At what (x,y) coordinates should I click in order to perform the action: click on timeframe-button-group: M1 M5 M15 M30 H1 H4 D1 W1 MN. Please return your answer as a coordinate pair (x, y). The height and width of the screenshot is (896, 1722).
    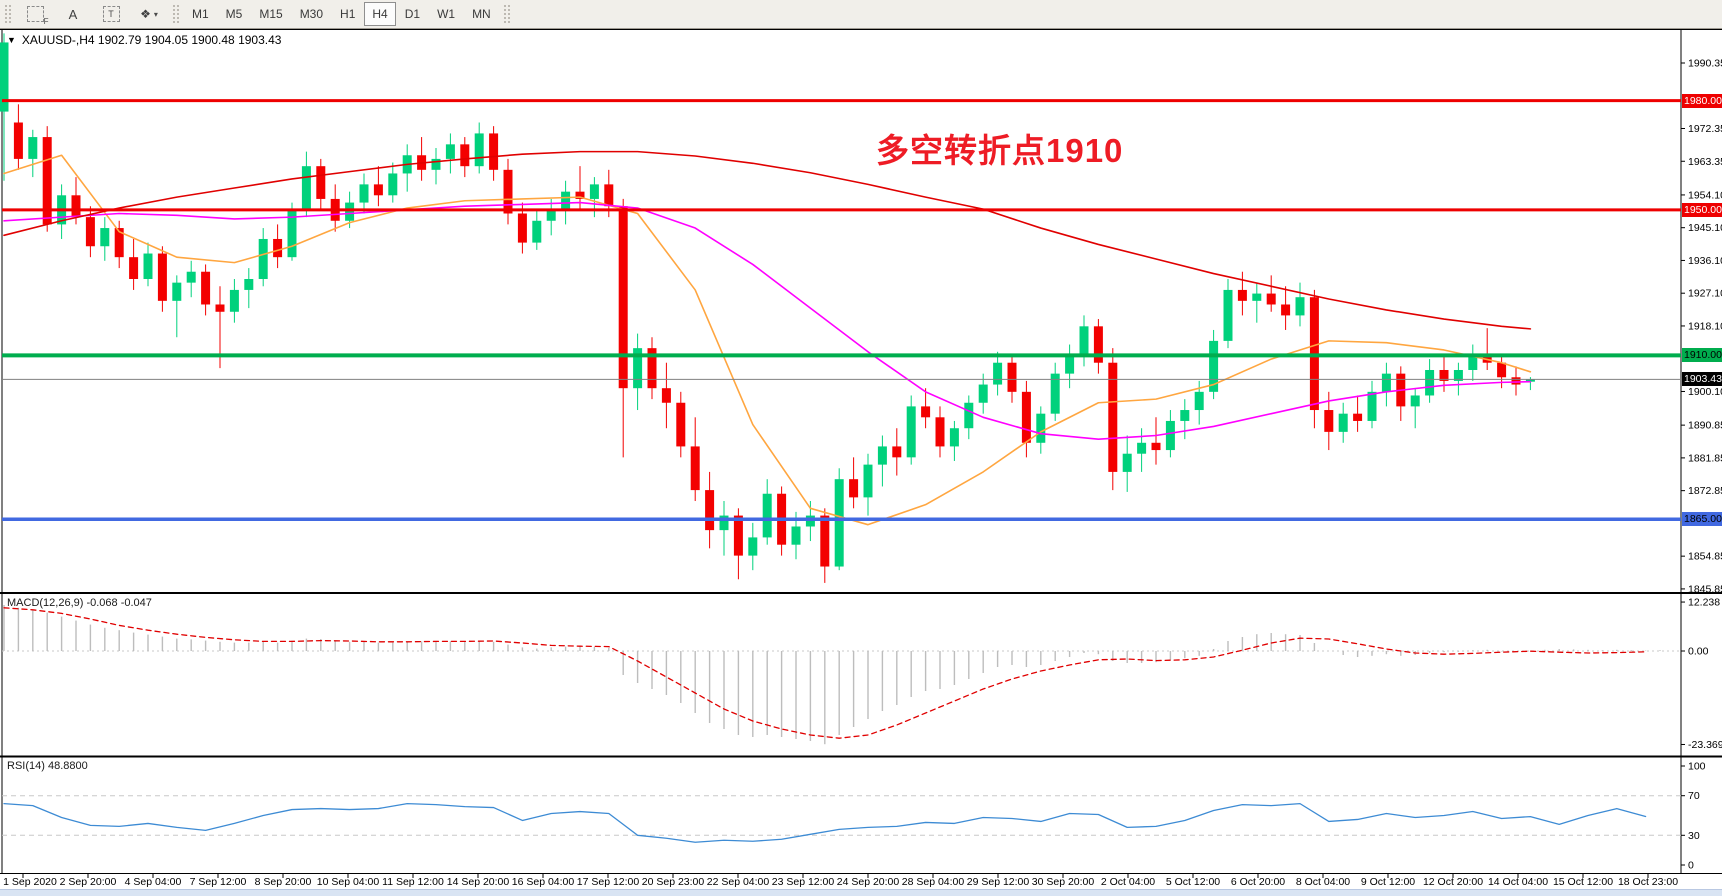
    Looking at the image, I should click on (341, 14).